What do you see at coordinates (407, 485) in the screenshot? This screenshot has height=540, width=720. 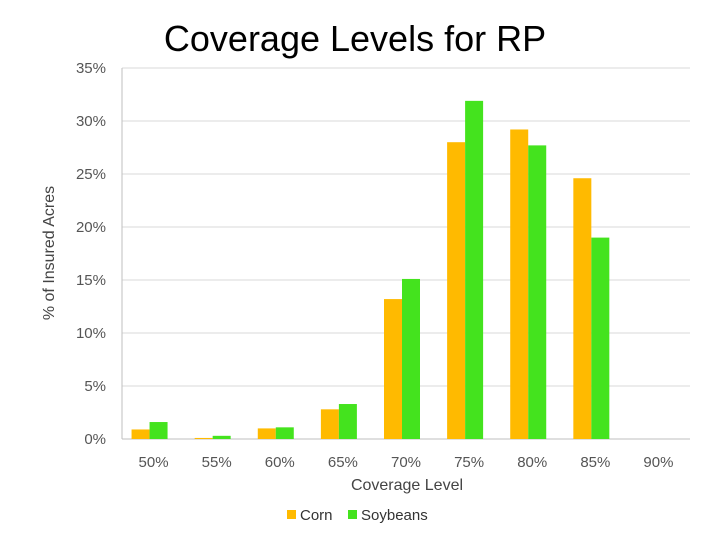 I see `x-axis-title: Coverage Level` at bounding box center [407, 485].